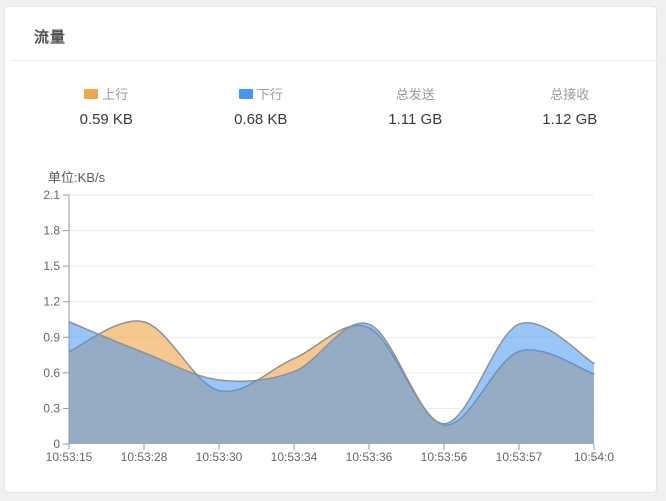  Describe the element at coordinates (444, 457) in the screenshot. I see `x-tick-label: 10:53:56` at that location.